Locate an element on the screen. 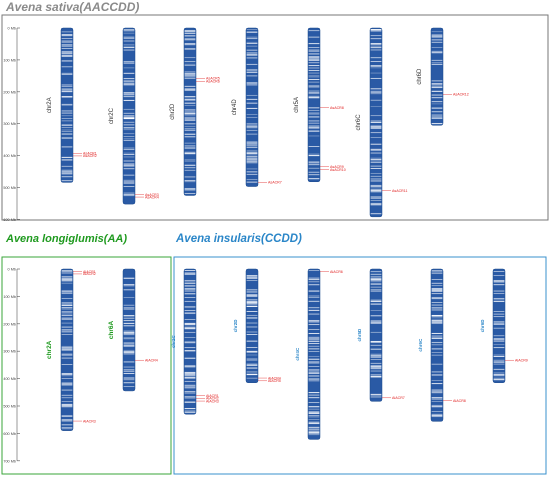 The image size is (550, 477). gene-label: AsACR3 is located at coordinates (152, 195).